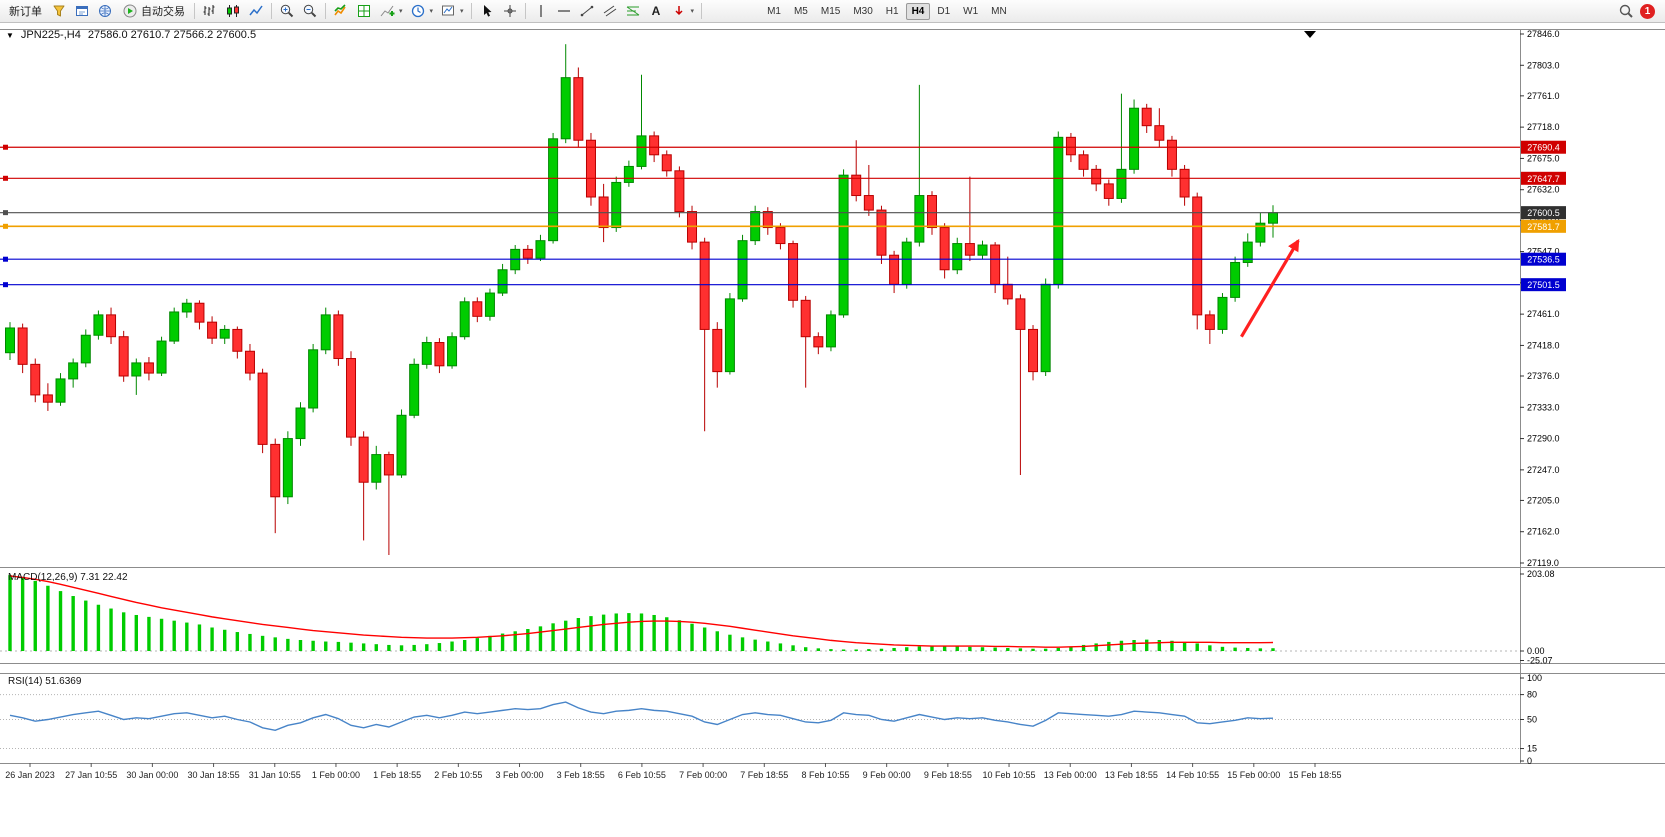  What do you see at coordinates (1192, 775) in the screenshot?
I see `svg-text: 14 Feb 10:55` at bounding box center [1192, 775].